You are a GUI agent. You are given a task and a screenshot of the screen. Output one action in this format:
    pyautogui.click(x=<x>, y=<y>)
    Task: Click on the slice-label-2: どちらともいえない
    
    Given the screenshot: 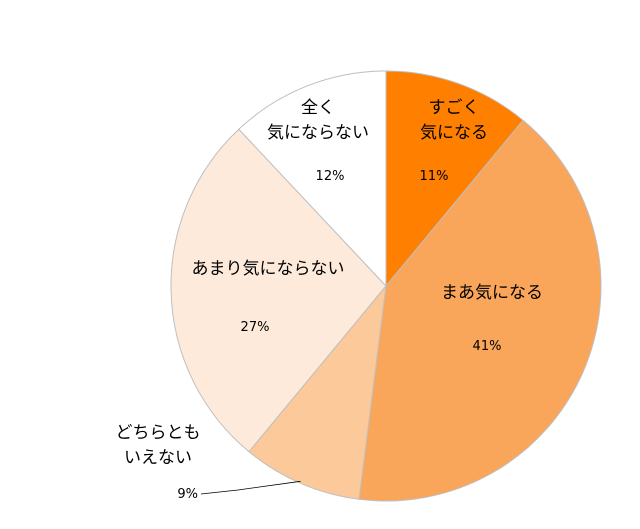 What is the action you would take?
    pyautogui.click(x=158, y=445)
    